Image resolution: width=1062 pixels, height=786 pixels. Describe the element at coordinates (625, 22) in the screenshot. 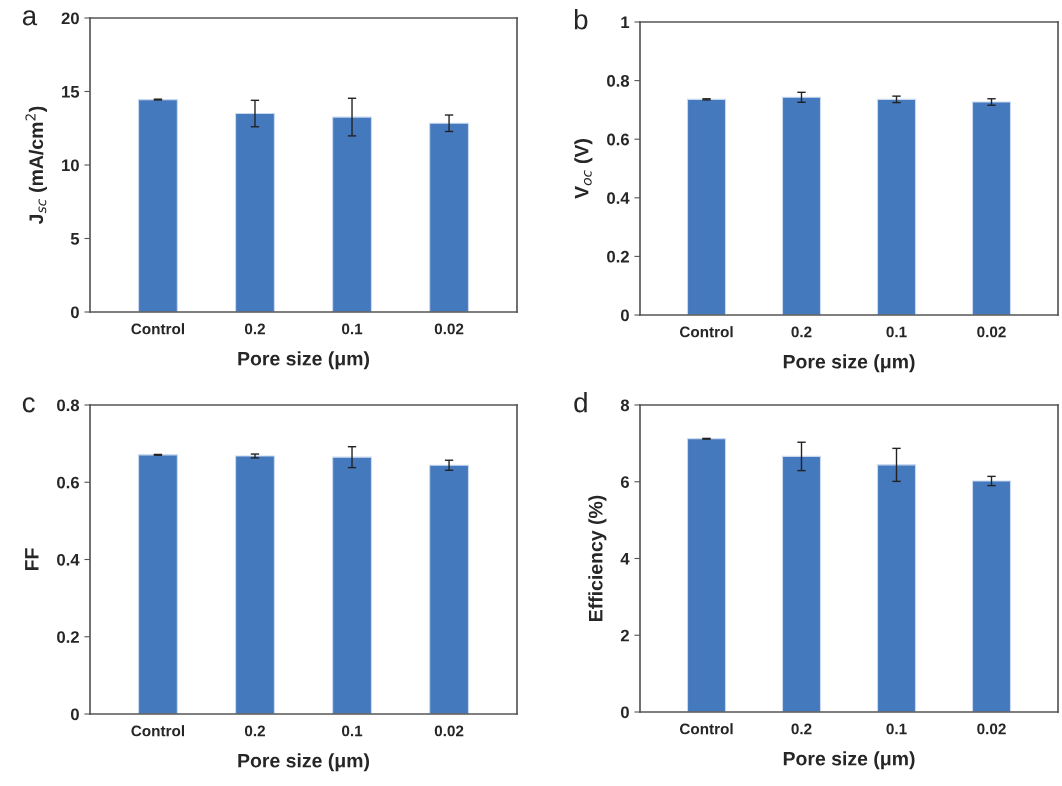

I see `y-tick-label: 1` at that location.